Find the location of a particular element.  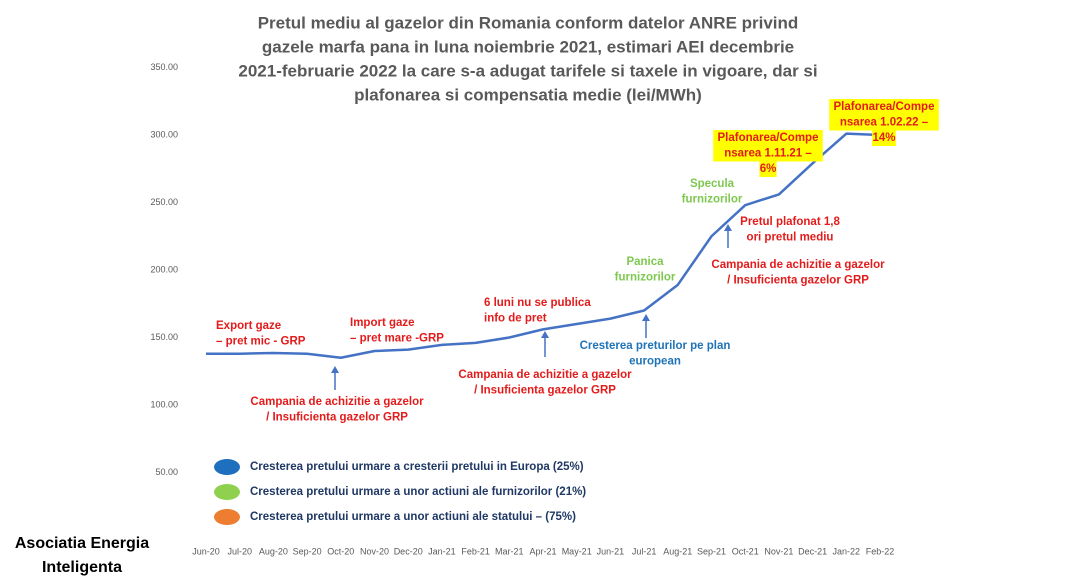

x-tick-label: Jun-21 is located at coordinates (611, 551).